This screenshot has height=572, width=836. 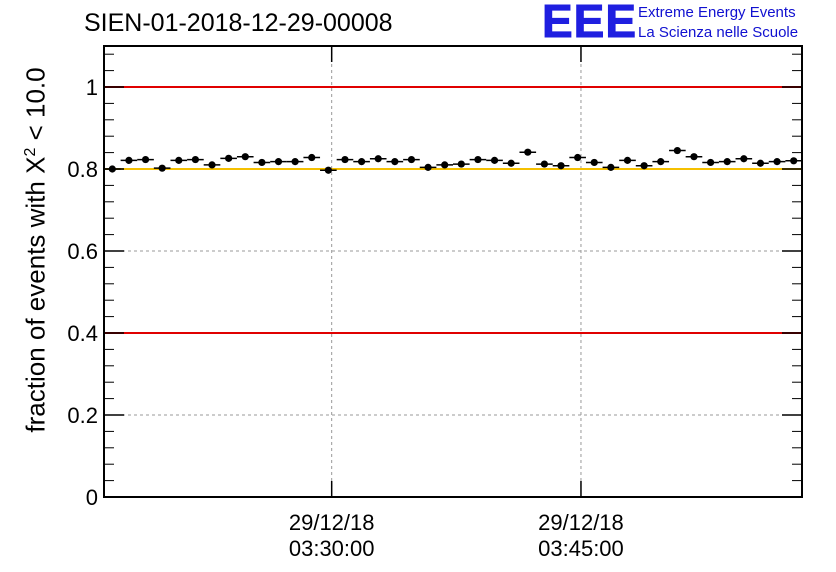 What do you see at coordinates (332, 548) in the screenshot?
I see `x-tick-time: 03:30:00` at bounding box center [332, 548].